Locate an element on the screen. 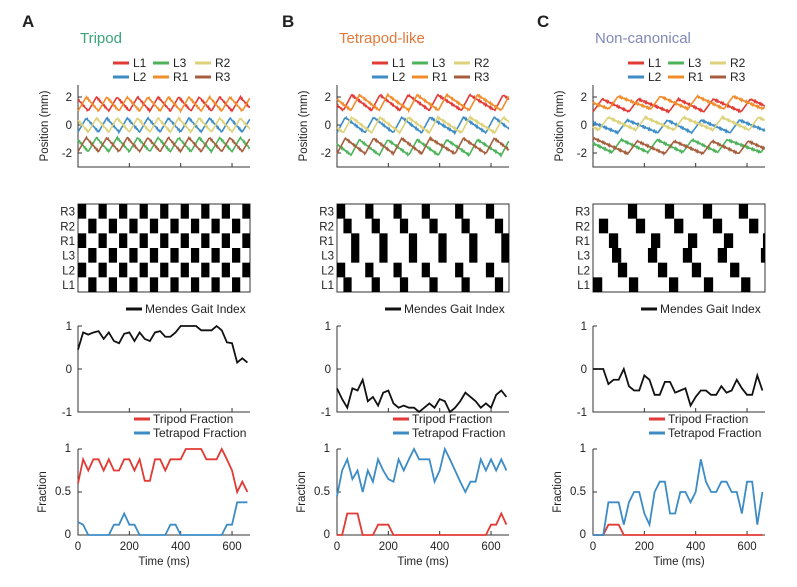 The image size is (797, 587). legend-label-tetrapod: Tetrapod Fraction is located at coordinates (458, 433).